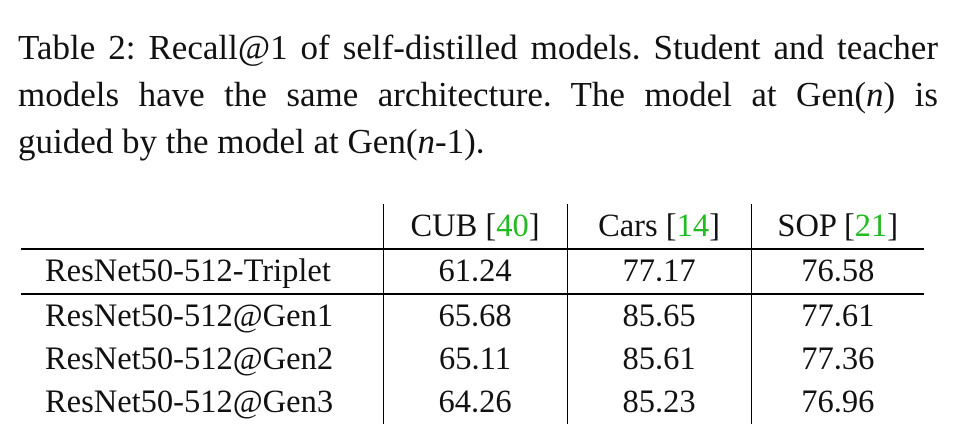 This screenshot has width=960, height=446. Describe the element at coordinates (459, 141) in the screenshot. I see `caption-text-3: -1).` at that location.